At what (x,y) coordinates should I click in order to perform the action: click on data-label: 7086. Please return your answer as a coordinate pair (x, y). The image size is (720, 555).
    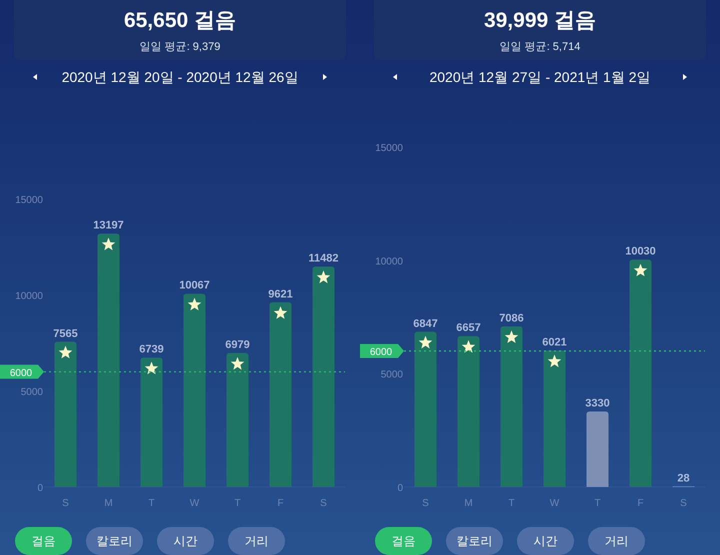
    Looking at the image, I should click on (511, 318).